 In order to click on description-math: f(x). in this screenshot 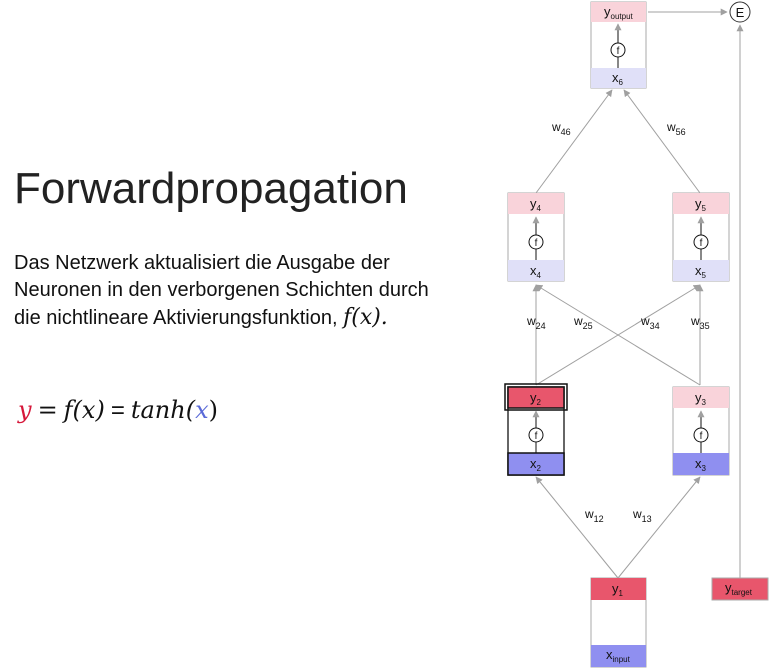, I will do `click(365, 317)`.